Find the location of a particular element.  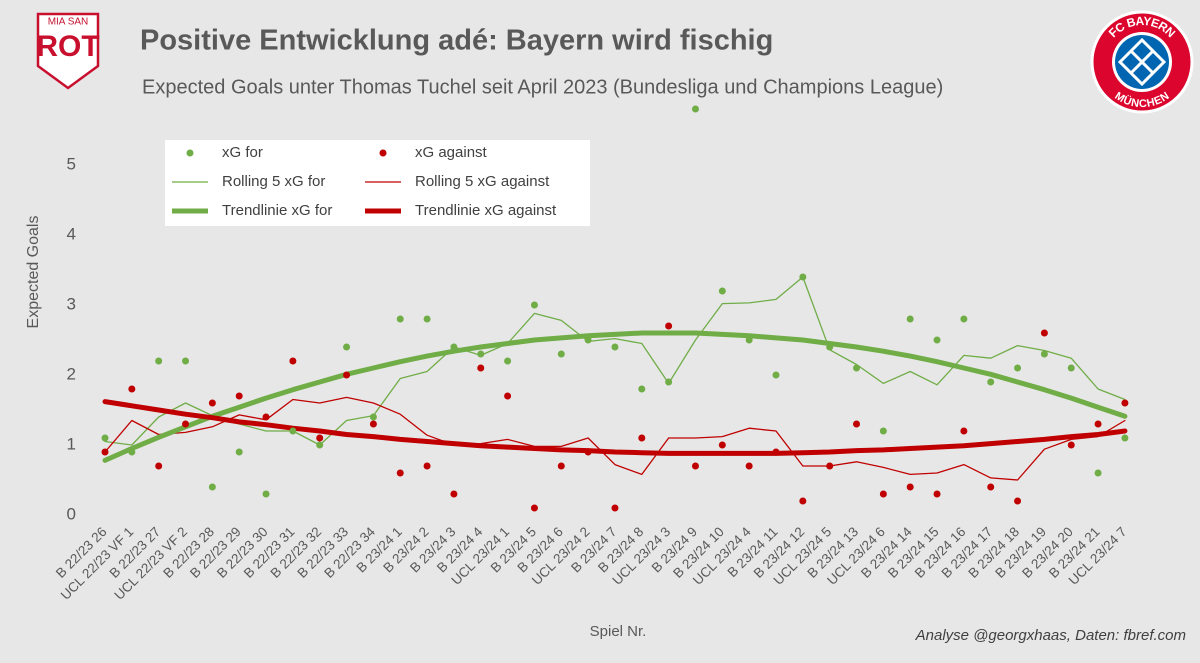

credit: Analyse @georgxhaas, Daten: fbref.com is located at coordinates (1050, 635).